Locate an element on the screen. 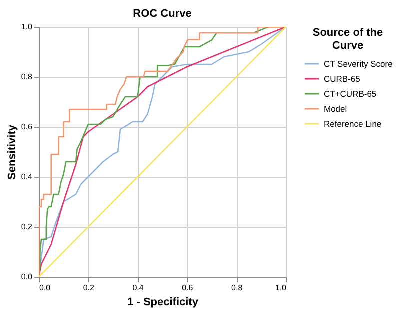 This screenshot has height=332, width=400. x-tick-label: 0.6 is located at coordinates (188, 288).